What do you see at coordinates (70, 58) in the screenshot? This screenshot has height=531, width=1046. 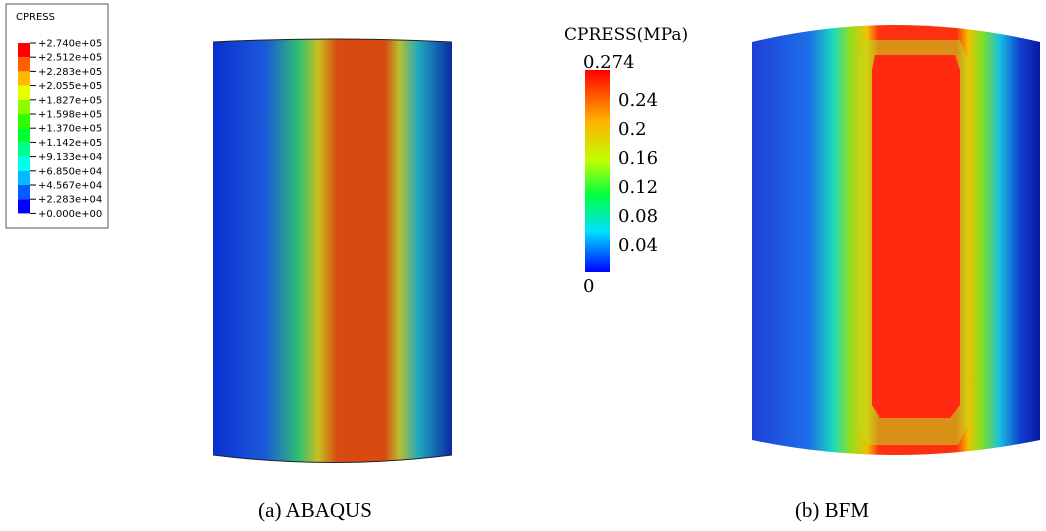 I see `legend-label: +2.512e+05` at bounding box center [70, 58].